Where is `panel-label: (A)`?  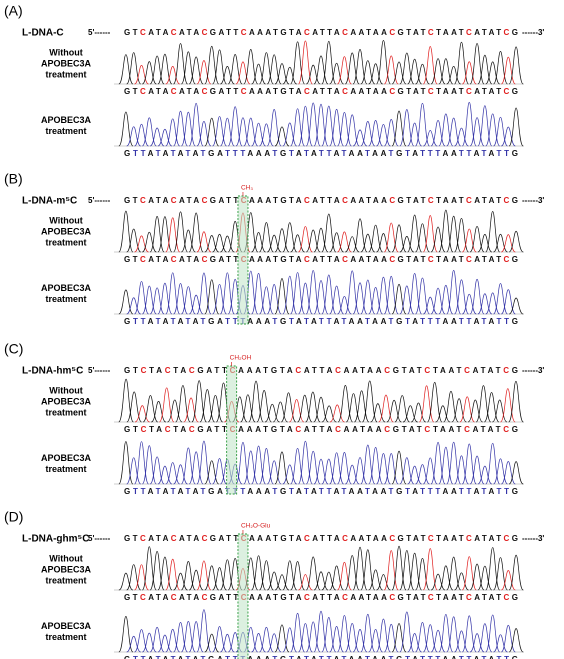
panel-label: (A) is located at coordinates (13, 11).